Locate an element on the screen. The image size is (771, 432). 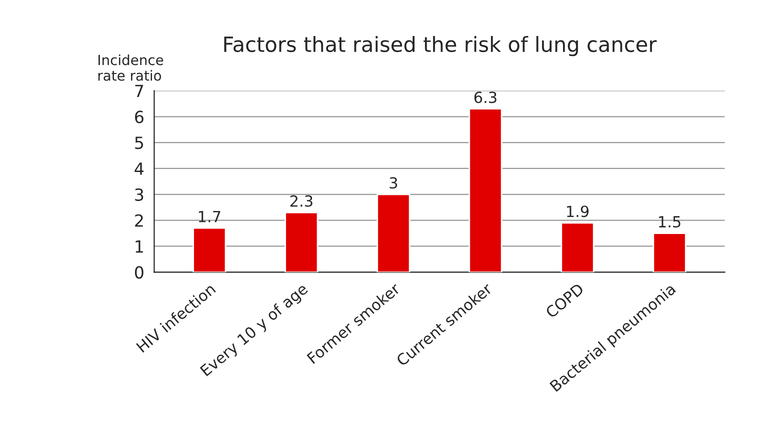
y-tick-label: 4 is located at coordinates (139, 168).